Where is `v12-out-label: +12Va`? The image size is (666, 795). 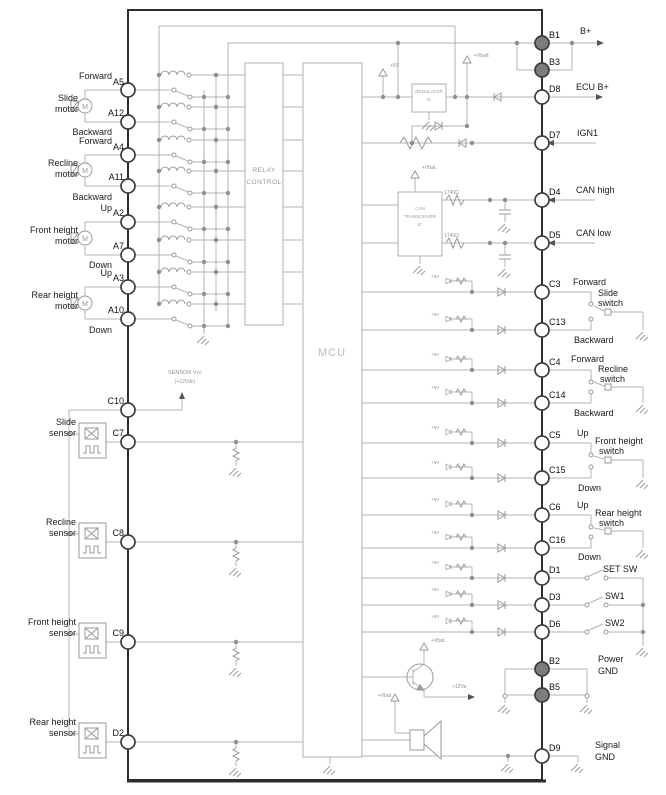 v12-out-label: +12Va is located at coordinates (459, 687).